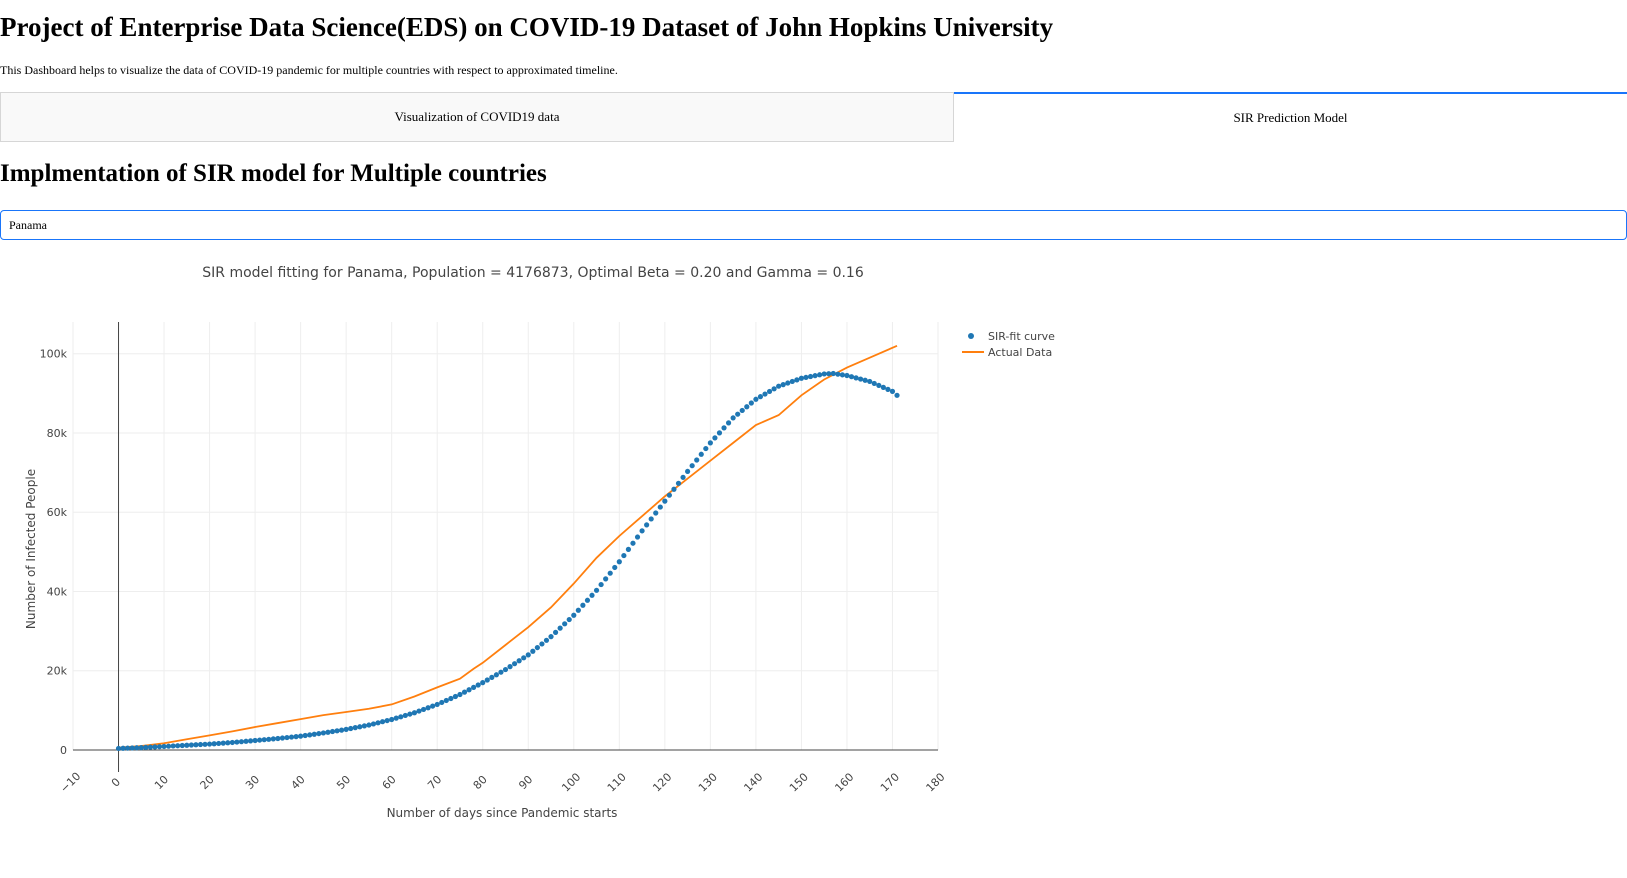 The width and height of the screenshot is (1627, 878). I want to click on x-tick-label: 60, so click(389, 782).